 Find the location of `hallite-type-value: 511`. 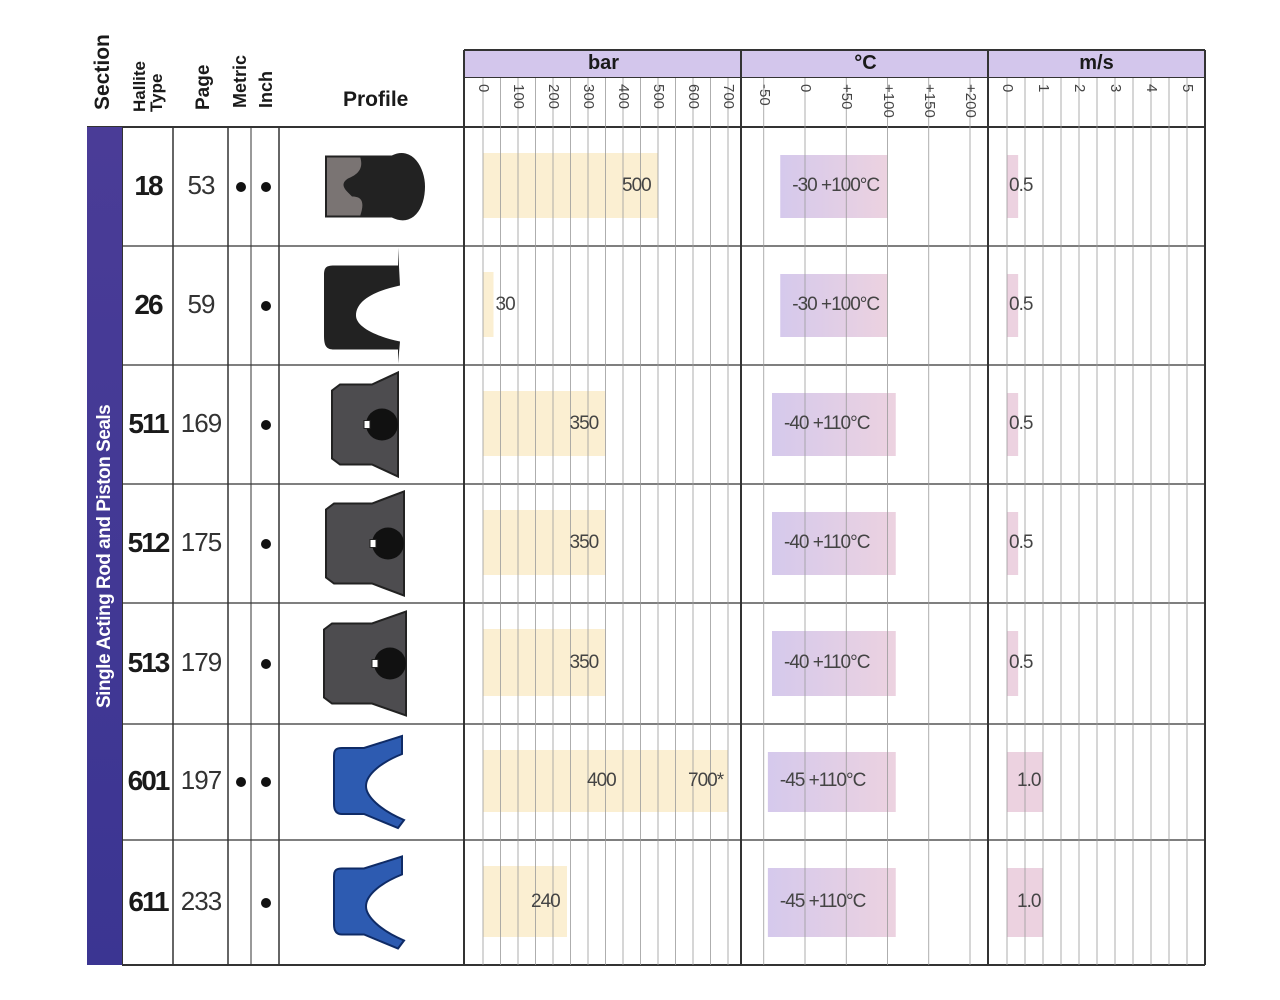

hallite-type-value: 511 is located at coordinates (148, 423).